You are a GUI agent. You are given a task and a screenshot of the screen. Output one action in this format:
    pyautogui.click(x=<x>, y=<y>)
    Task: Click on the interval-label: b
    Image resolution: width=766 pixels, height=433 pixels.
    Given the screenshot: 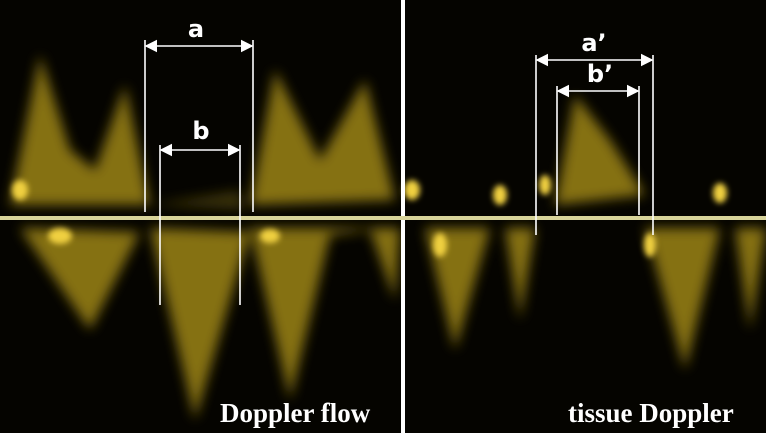 What is the action you would take?
    pyautogui.click(x=200, y=131)
    